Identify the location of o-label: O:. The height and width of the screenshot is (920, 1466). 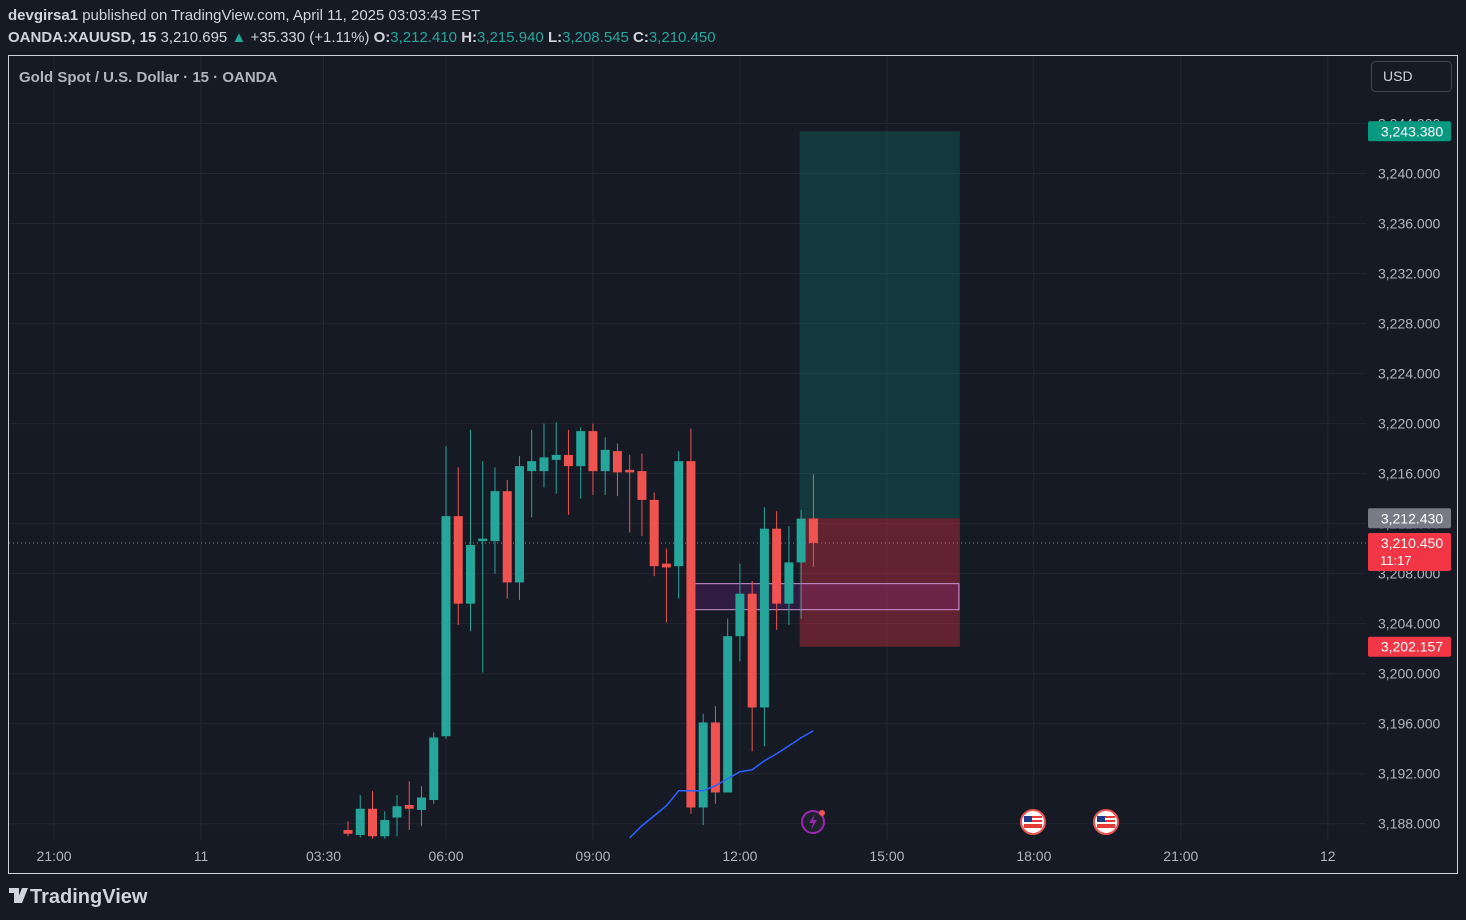
(382, 37).